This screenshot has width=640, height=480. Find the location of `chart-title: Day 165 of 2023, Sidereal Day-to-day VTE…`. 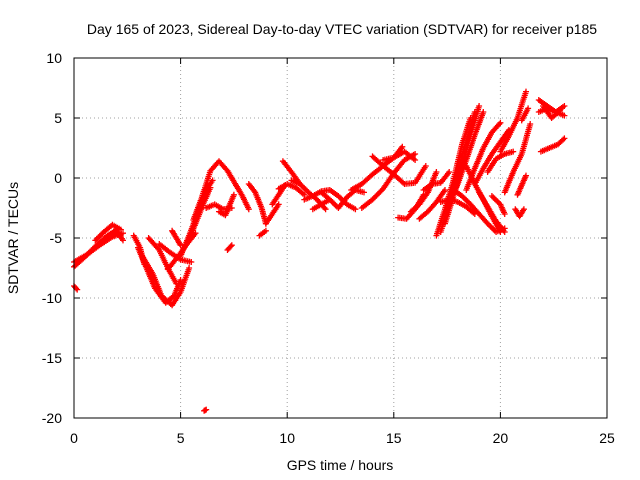

chart-title: Day 165 of 2023, Sidereal Day-to-day VTE… is located at coordinates (342, 29).